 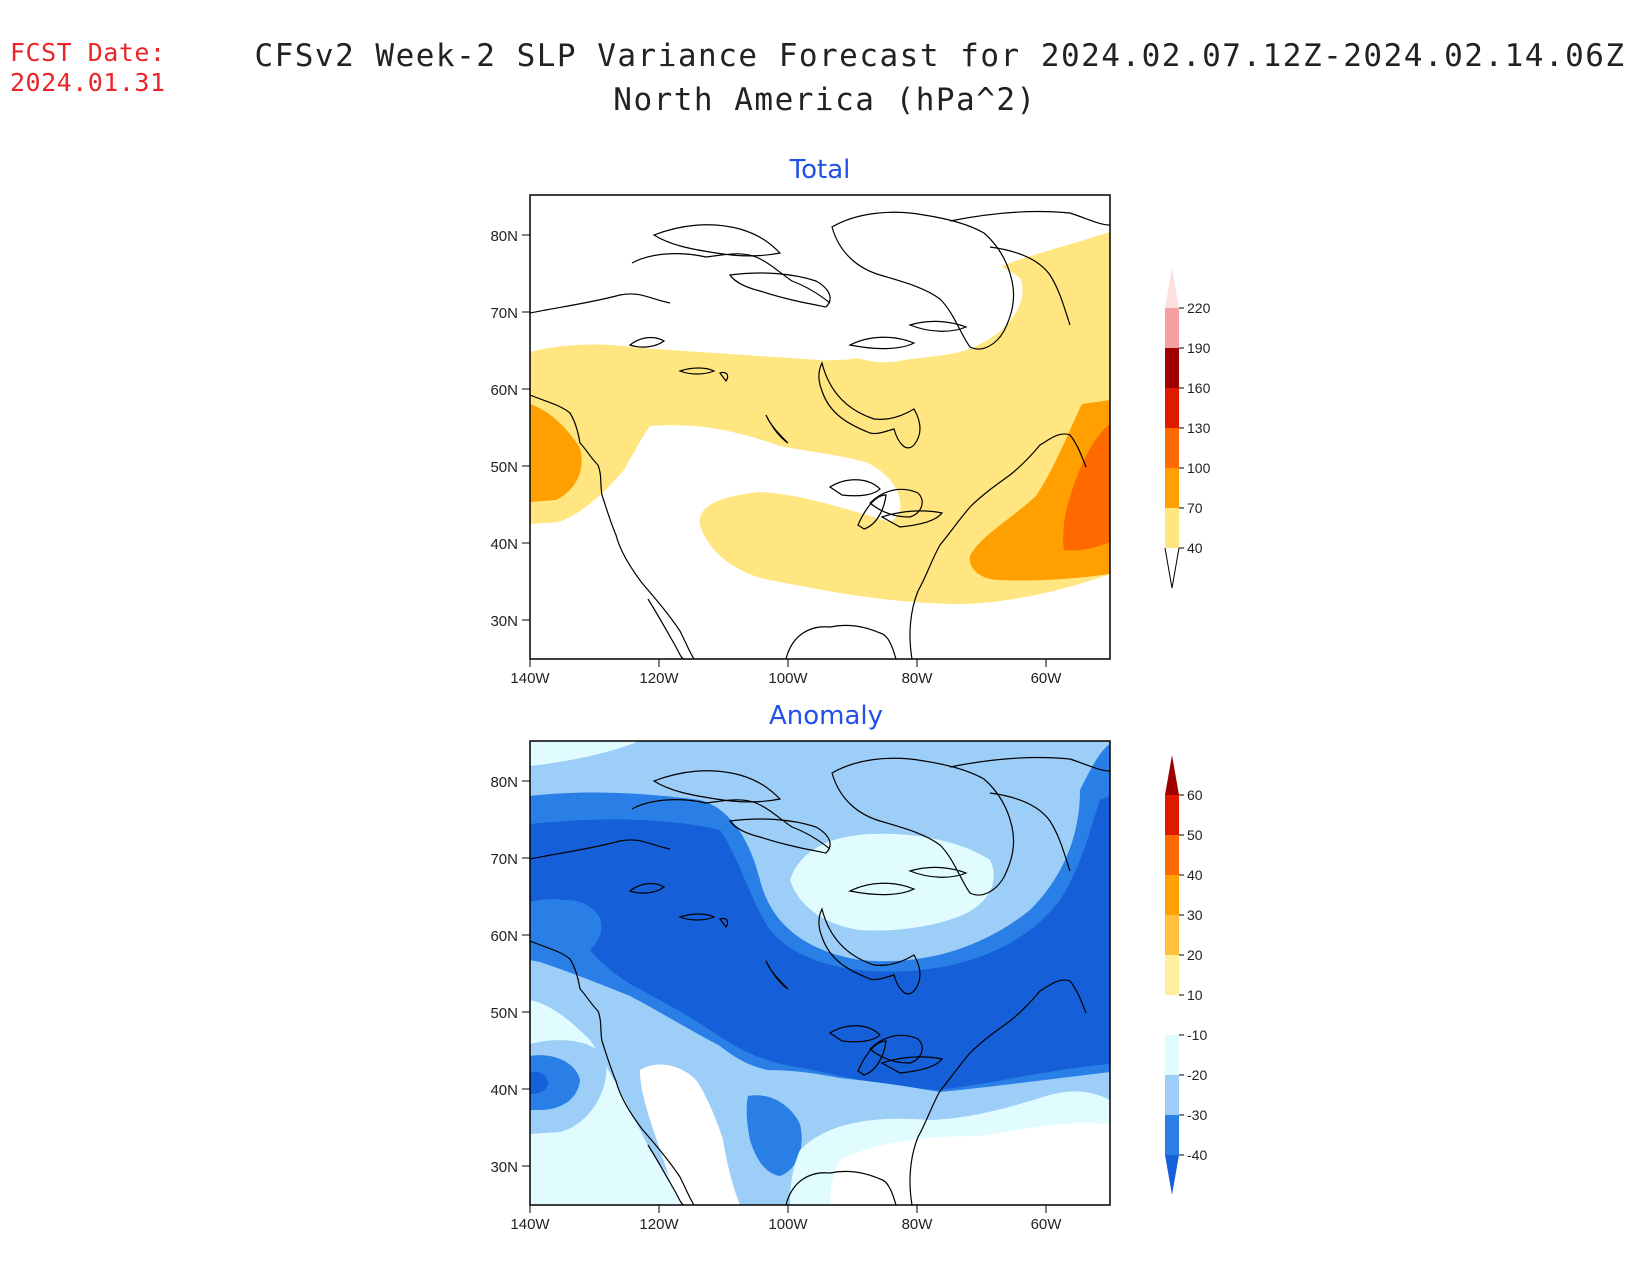 What do you see at coordinates (826, 716) in the screenshot?
I see `panel-title-anomaly: Anomaly` at bounding box center [826, 716].